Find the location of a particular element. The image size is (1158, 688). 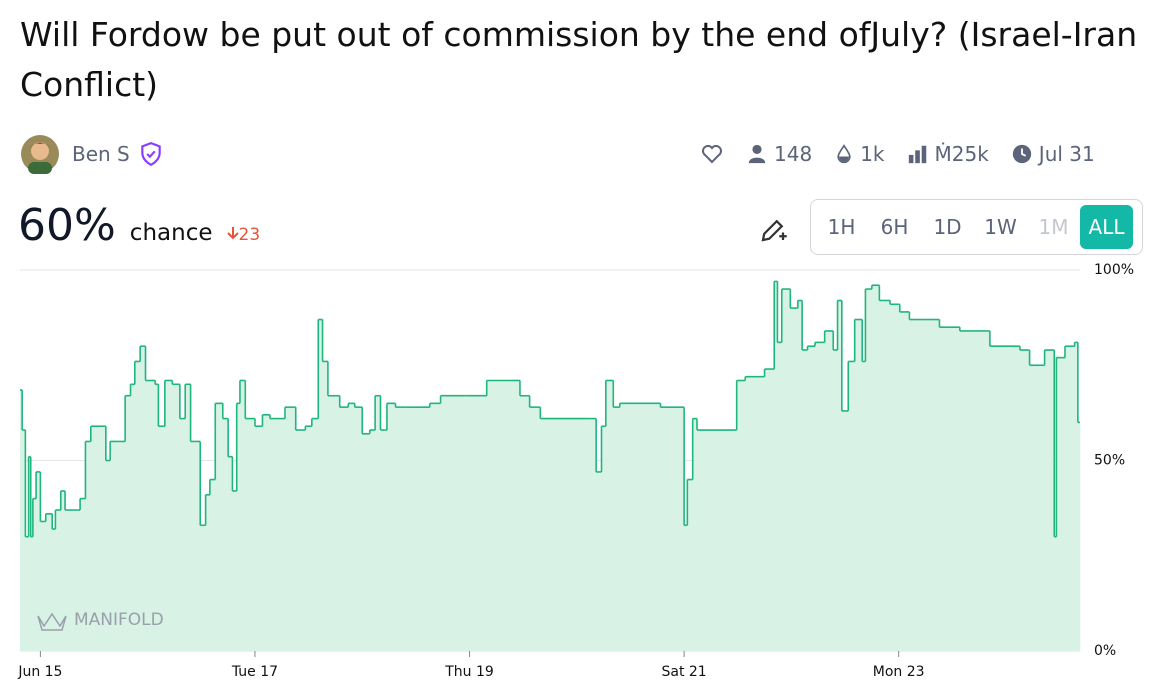

volume-amount: Ṁ25k is located at coordinates (961, 154).